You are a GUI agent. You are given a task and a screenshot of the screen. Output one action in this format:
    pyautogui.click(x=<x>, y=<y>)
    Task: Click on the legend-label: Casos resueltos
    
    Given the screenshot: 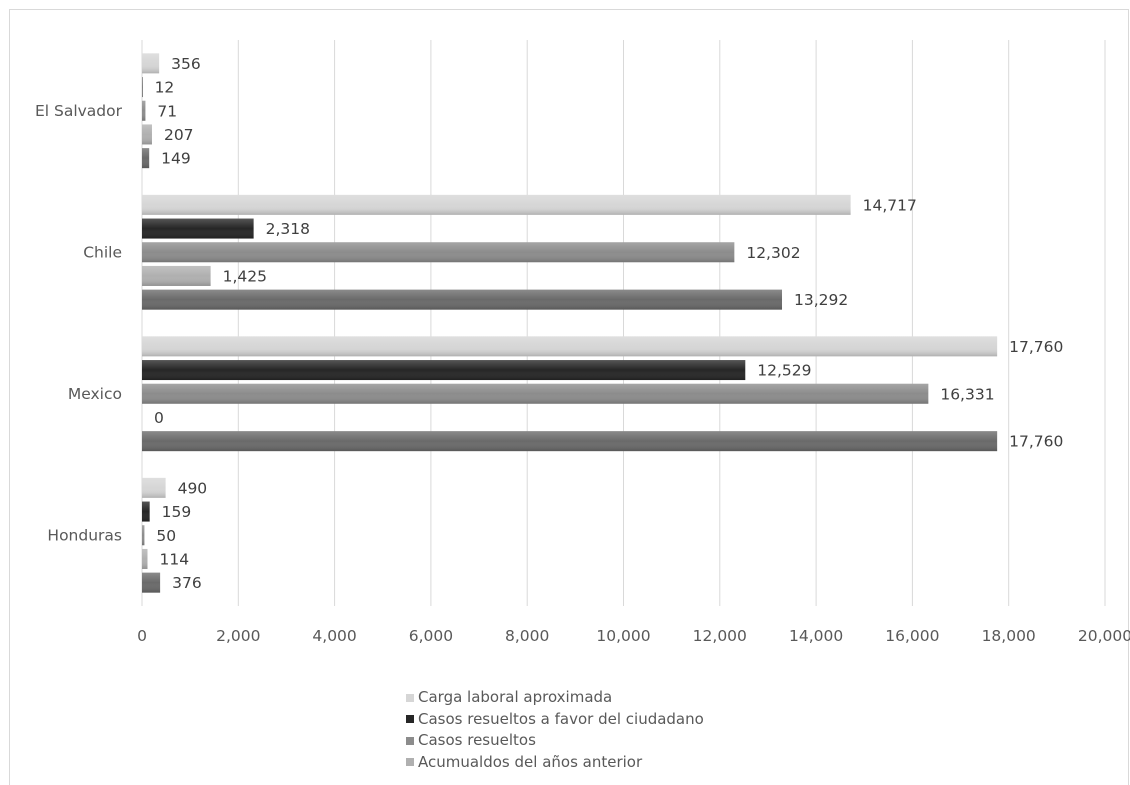 What is the action you would take?
    pyautogui.click(x=477, y=740)
    